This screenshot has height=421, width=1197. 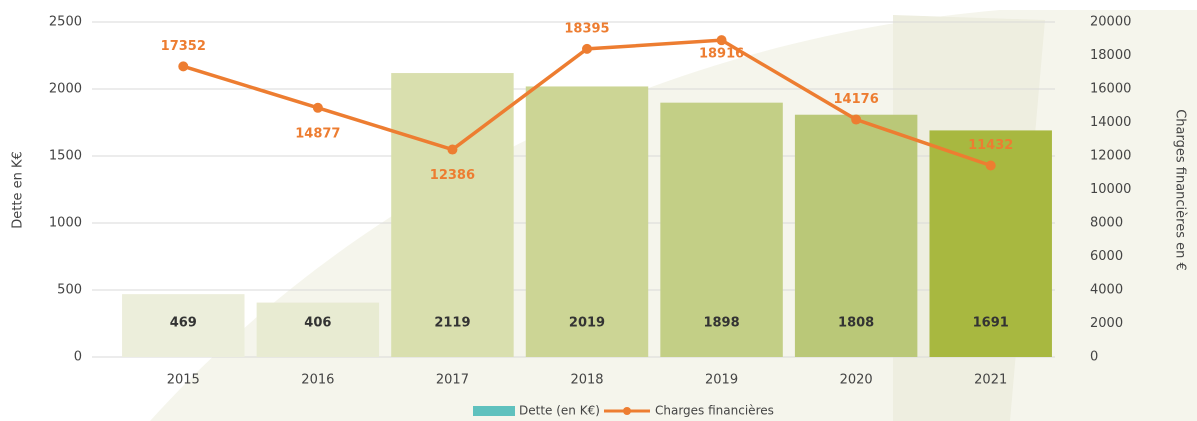 I want to click on y2-tick-label: 10000, so click(x=1110, y=189).